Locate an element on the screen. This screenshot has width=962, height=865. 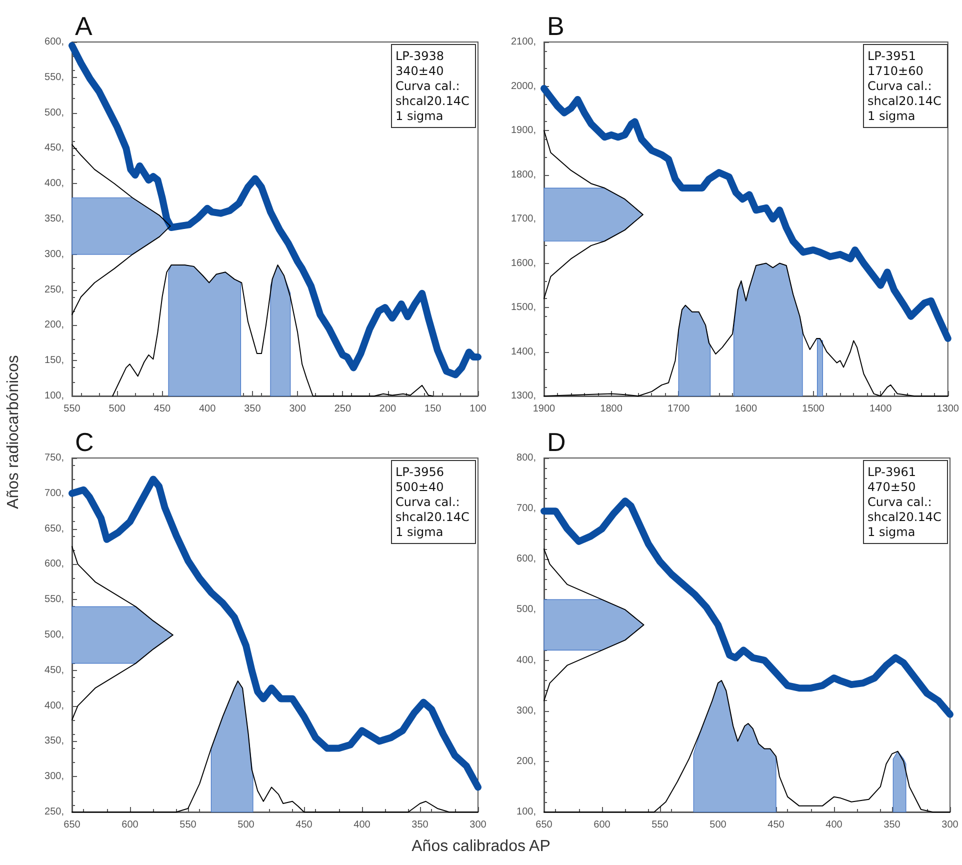
y-tick-label: 550, is located at coordinates (54, 77).